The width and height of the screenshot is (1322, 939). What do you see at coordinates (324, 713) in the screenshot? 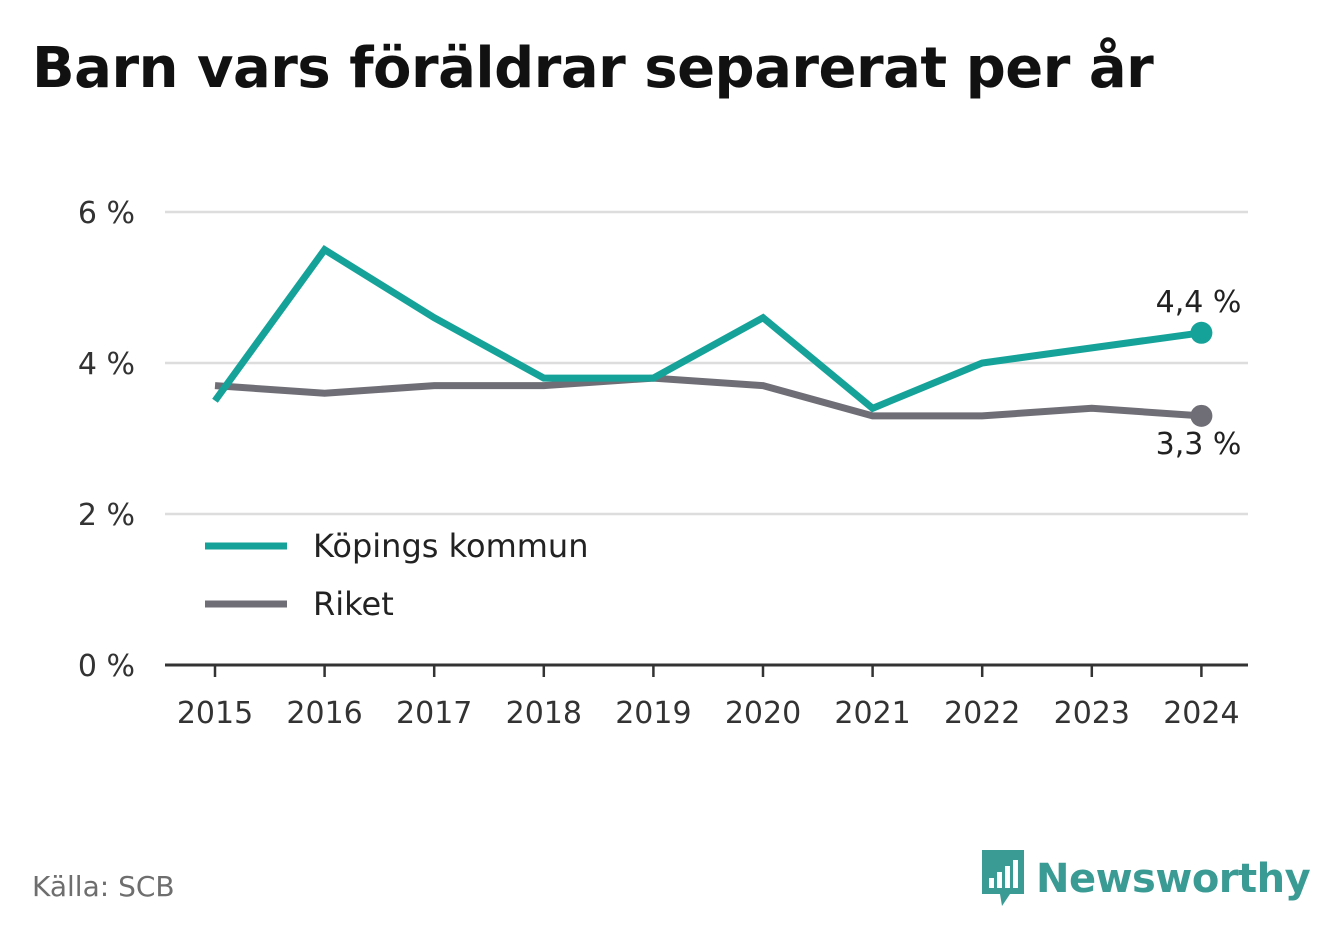
I see `x-tick-label: 2016` at bounding box center [324, 713].